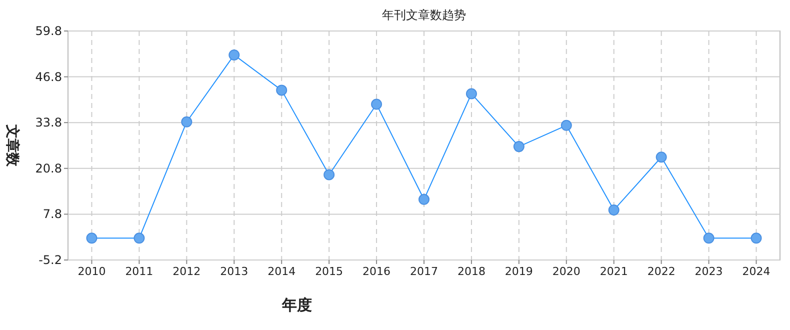 This screenshot has height=330, width=790. What do you see at coordinates (661, 271) in the screenshot?
I see `x-tick-label: 2022` at bounding box center [661, 271].